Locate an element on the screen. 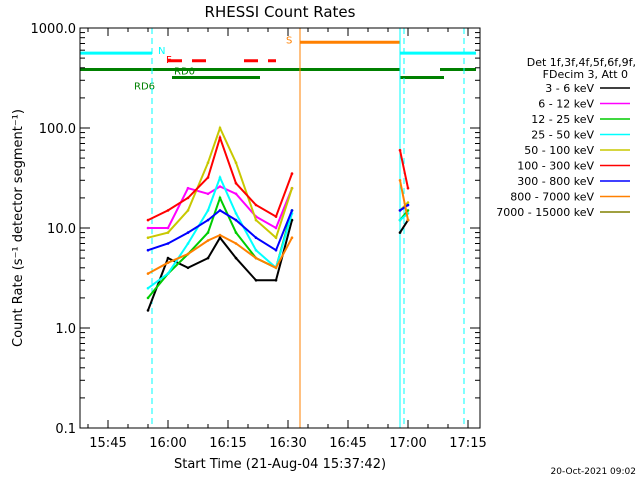 The width and height of the screenshot is (640, 480). x-tick-label: 16:00 is located at coordinates (167, 443).